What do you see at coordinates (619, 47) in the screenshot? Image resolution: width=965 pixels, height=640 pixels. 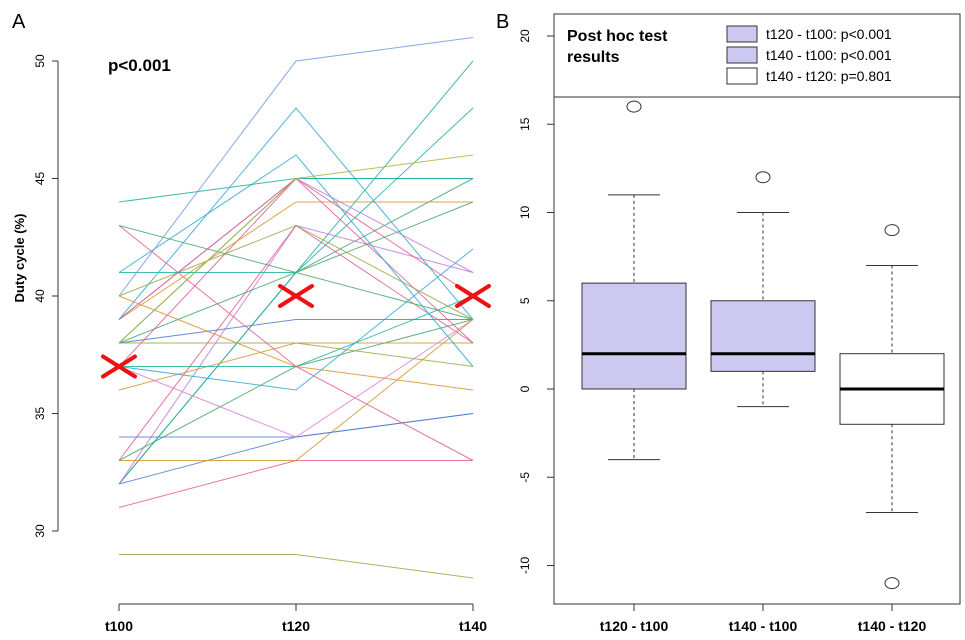 I see `panel-b-title: Post hoc test results` at bounding box center [619, 47].